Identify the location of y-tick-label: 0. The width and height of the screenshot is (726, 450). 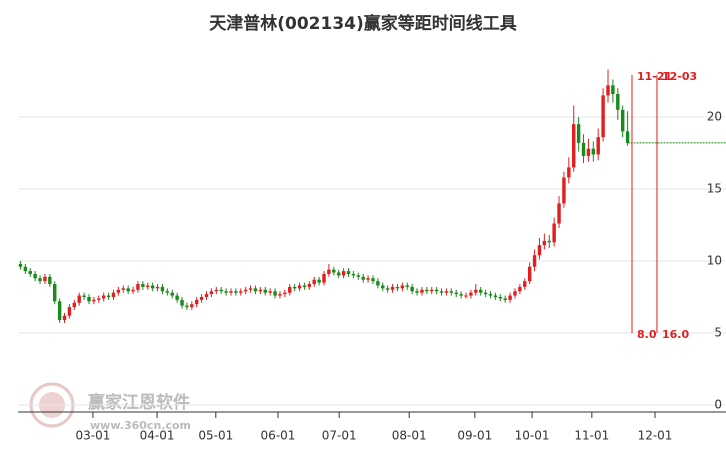
(718, 405).